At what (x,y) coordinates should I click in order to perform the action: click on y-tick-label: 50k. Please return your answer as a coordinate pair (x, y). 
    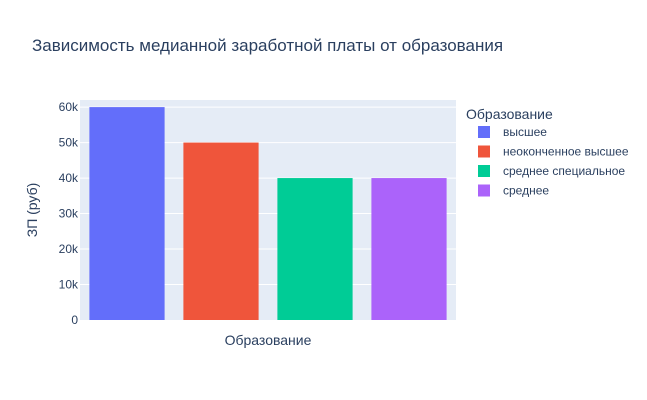
    Looking at the image, I should click on (69, 143).